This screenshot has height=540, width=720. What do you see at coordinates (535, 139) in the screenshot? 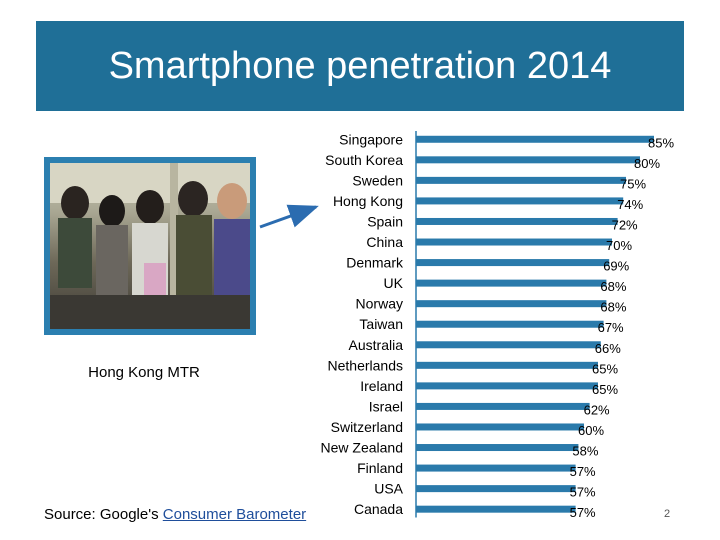
I see `bar-singapore` at bounding box center [535, 139].